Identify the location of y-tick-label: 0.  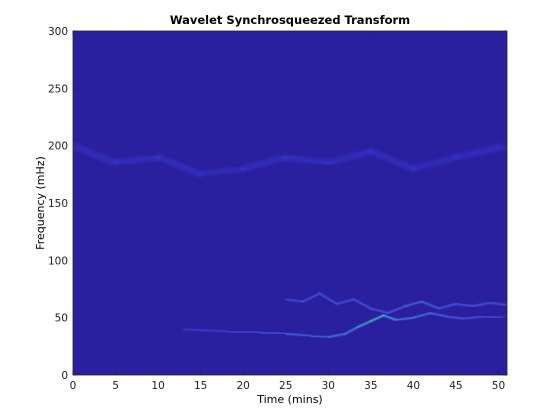
(64, 376).